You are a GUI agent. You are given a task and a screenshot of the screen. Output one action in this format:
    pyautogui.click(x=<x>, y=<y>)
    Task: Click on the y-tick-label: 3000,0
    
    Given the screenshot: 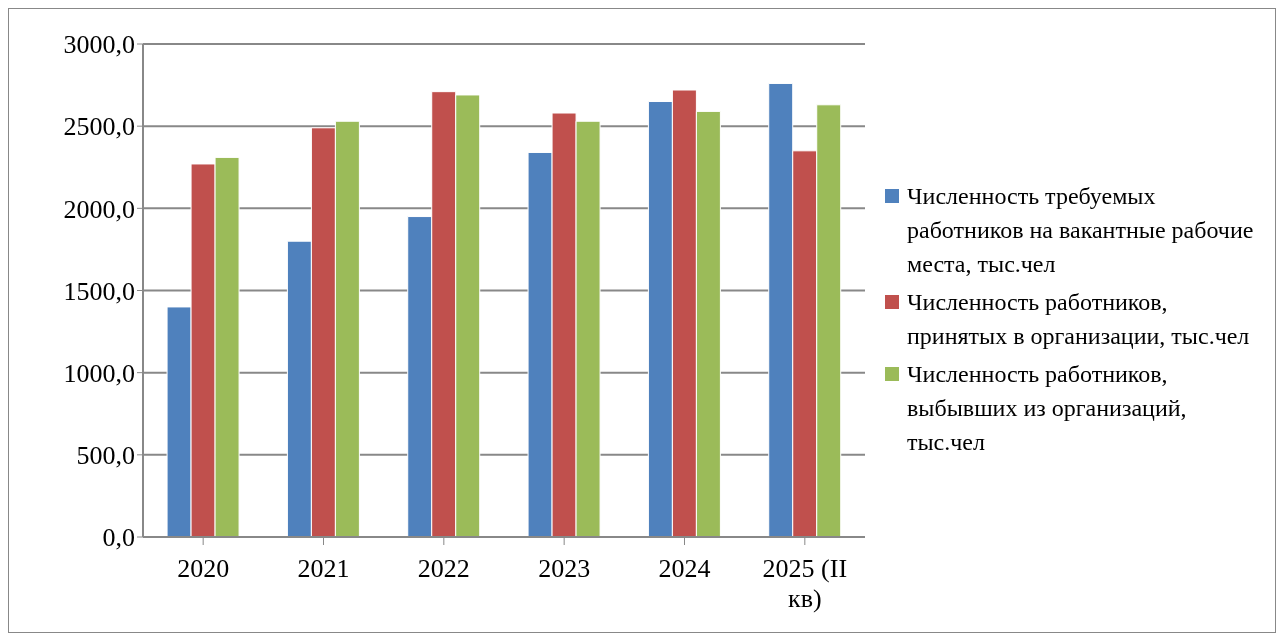 What is the action you would take?
    pyautogui.click(x=99, y=45)
    